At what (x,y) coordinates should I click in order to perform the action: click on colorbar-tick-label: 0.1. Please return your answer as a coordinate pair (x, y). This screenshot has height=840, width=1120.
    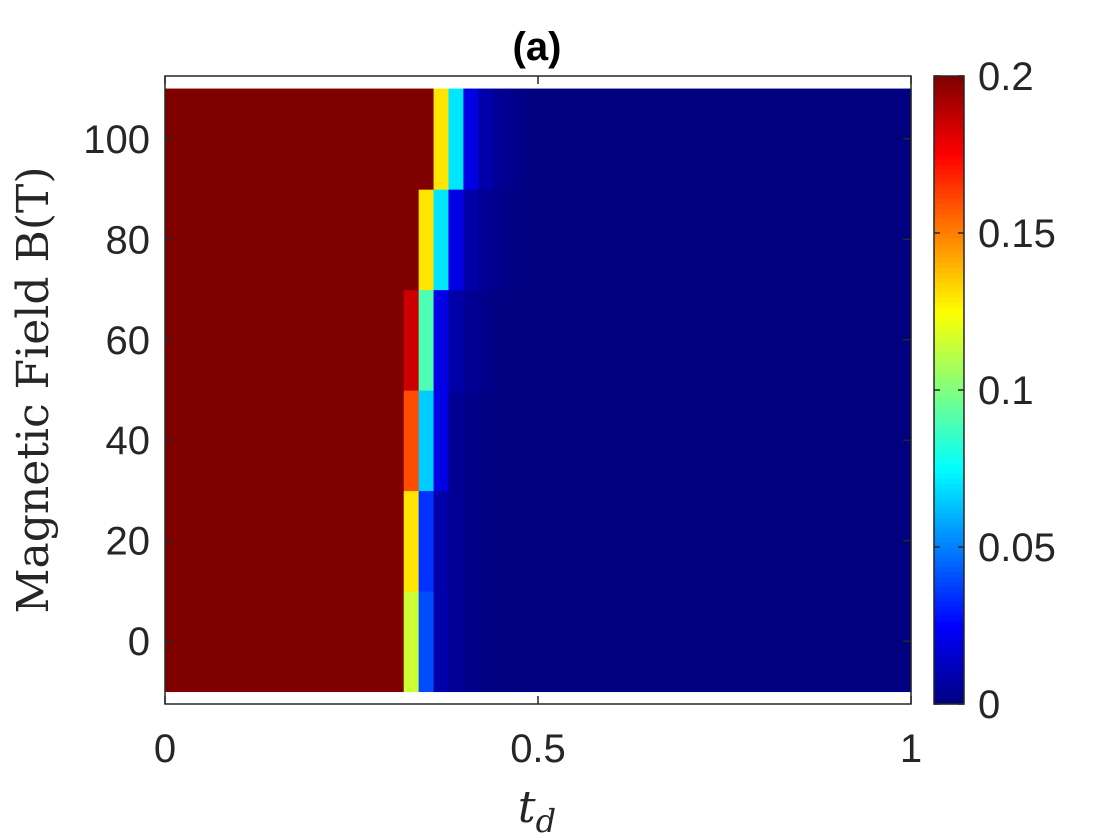
    Looking at the image, I should click on (1006, 391).